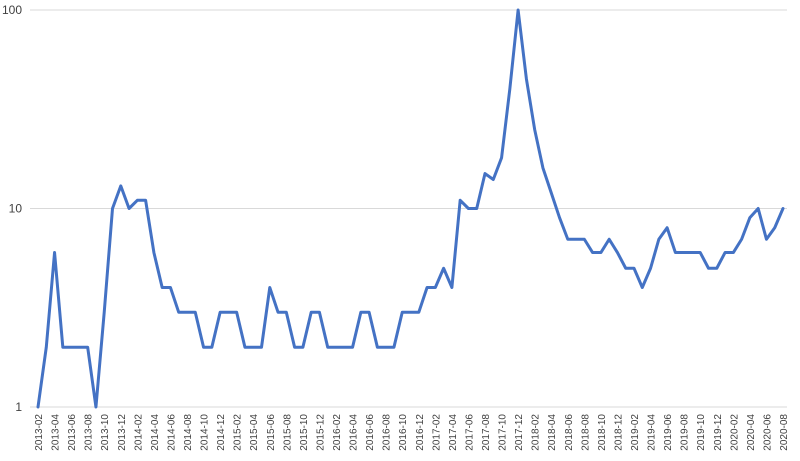 The height and width of the screenshot is (461, 800). Describe the element at coordinates (39, 432) in the screenshot. I see `x-tick-label: 2013-02` at that location.